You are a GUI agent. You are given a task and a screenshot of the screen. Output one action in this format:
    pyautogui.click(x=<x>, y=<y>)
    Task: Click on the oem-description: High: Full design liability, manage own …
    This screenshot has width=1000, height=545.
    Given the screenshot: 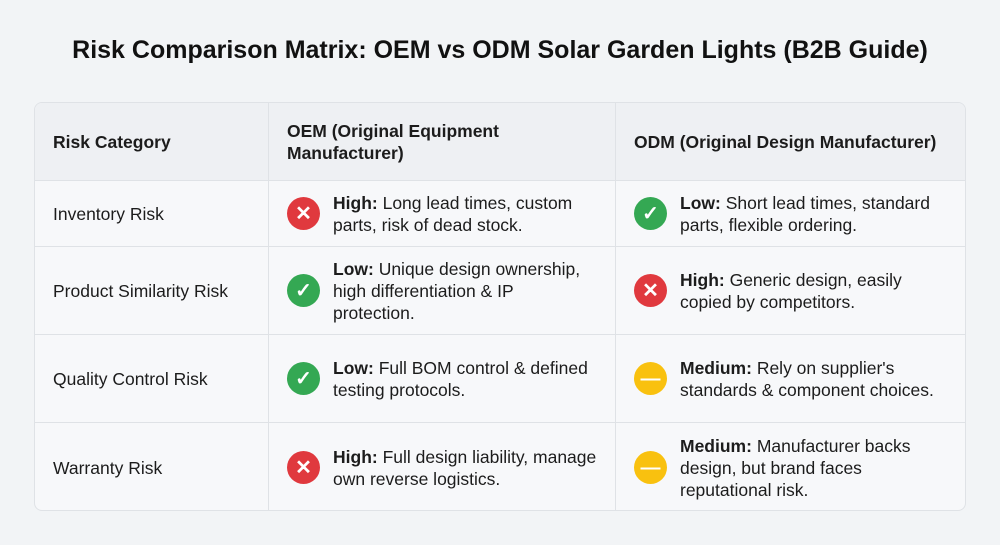 What is the action you would take?
    pyautogui.click(x=465, y=468)
    